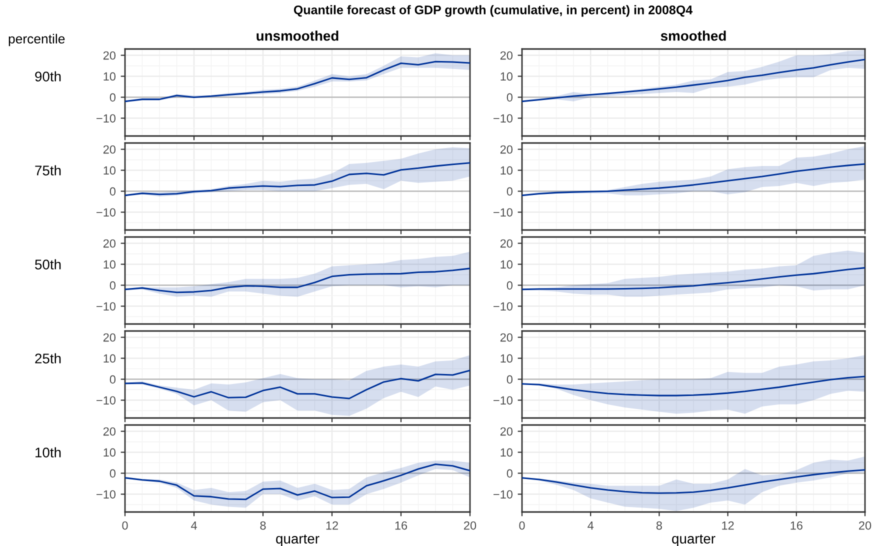 This screenshot has height=546, width=872. Describe the element at coordinates (48, 358) in the screenshot. I see `y-axis-title: 25th` at that location.